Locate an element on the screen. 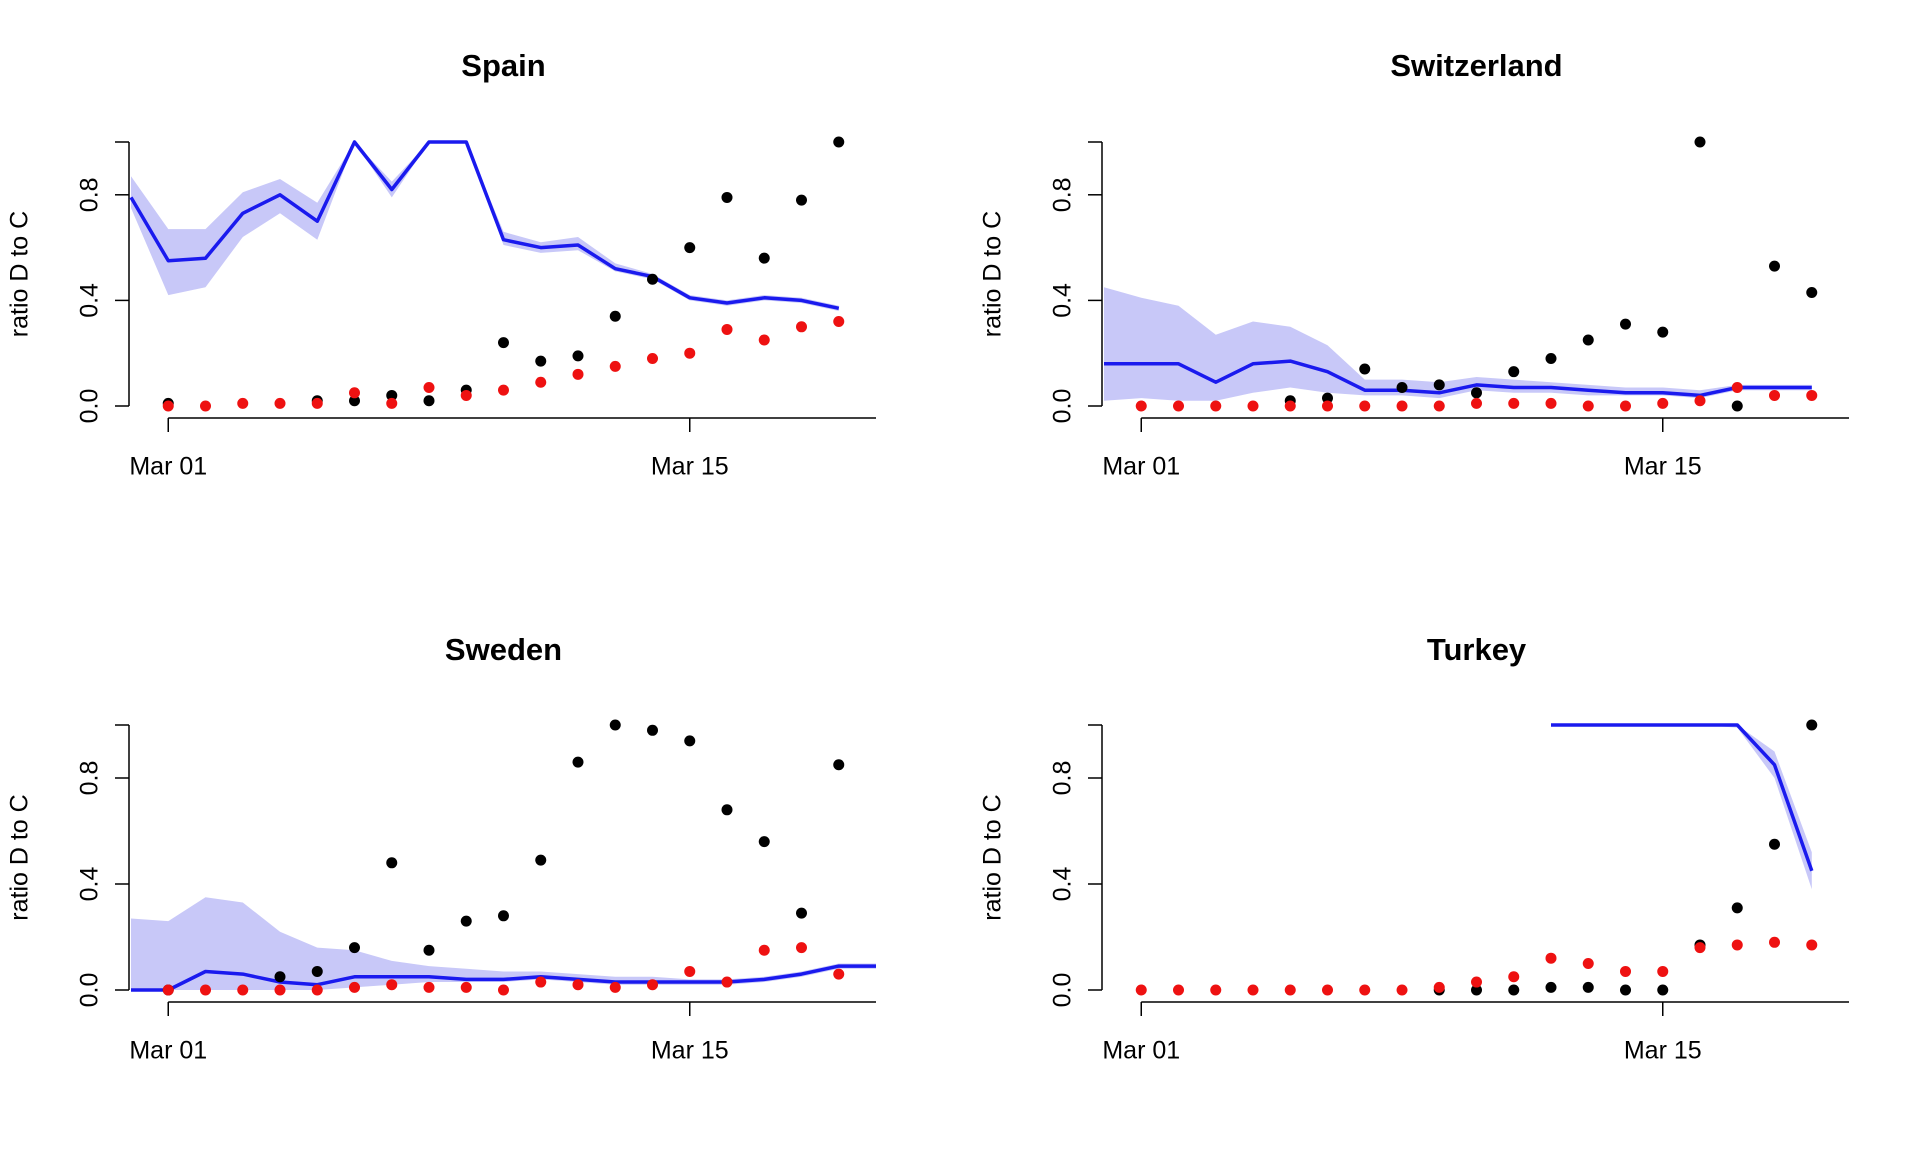  confidence-band is located at coordinates (485, 226).